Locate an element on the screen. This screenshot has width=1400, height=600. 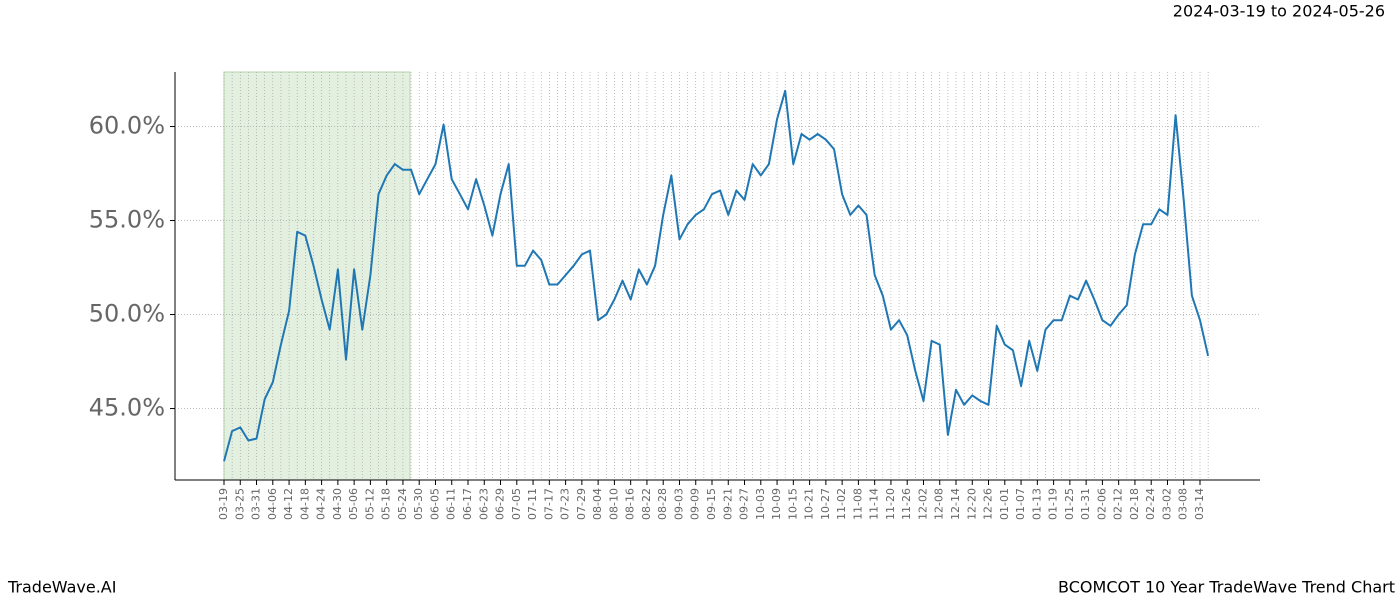
x-tick-label: 03-08 is located at coordinates (1183, 504).